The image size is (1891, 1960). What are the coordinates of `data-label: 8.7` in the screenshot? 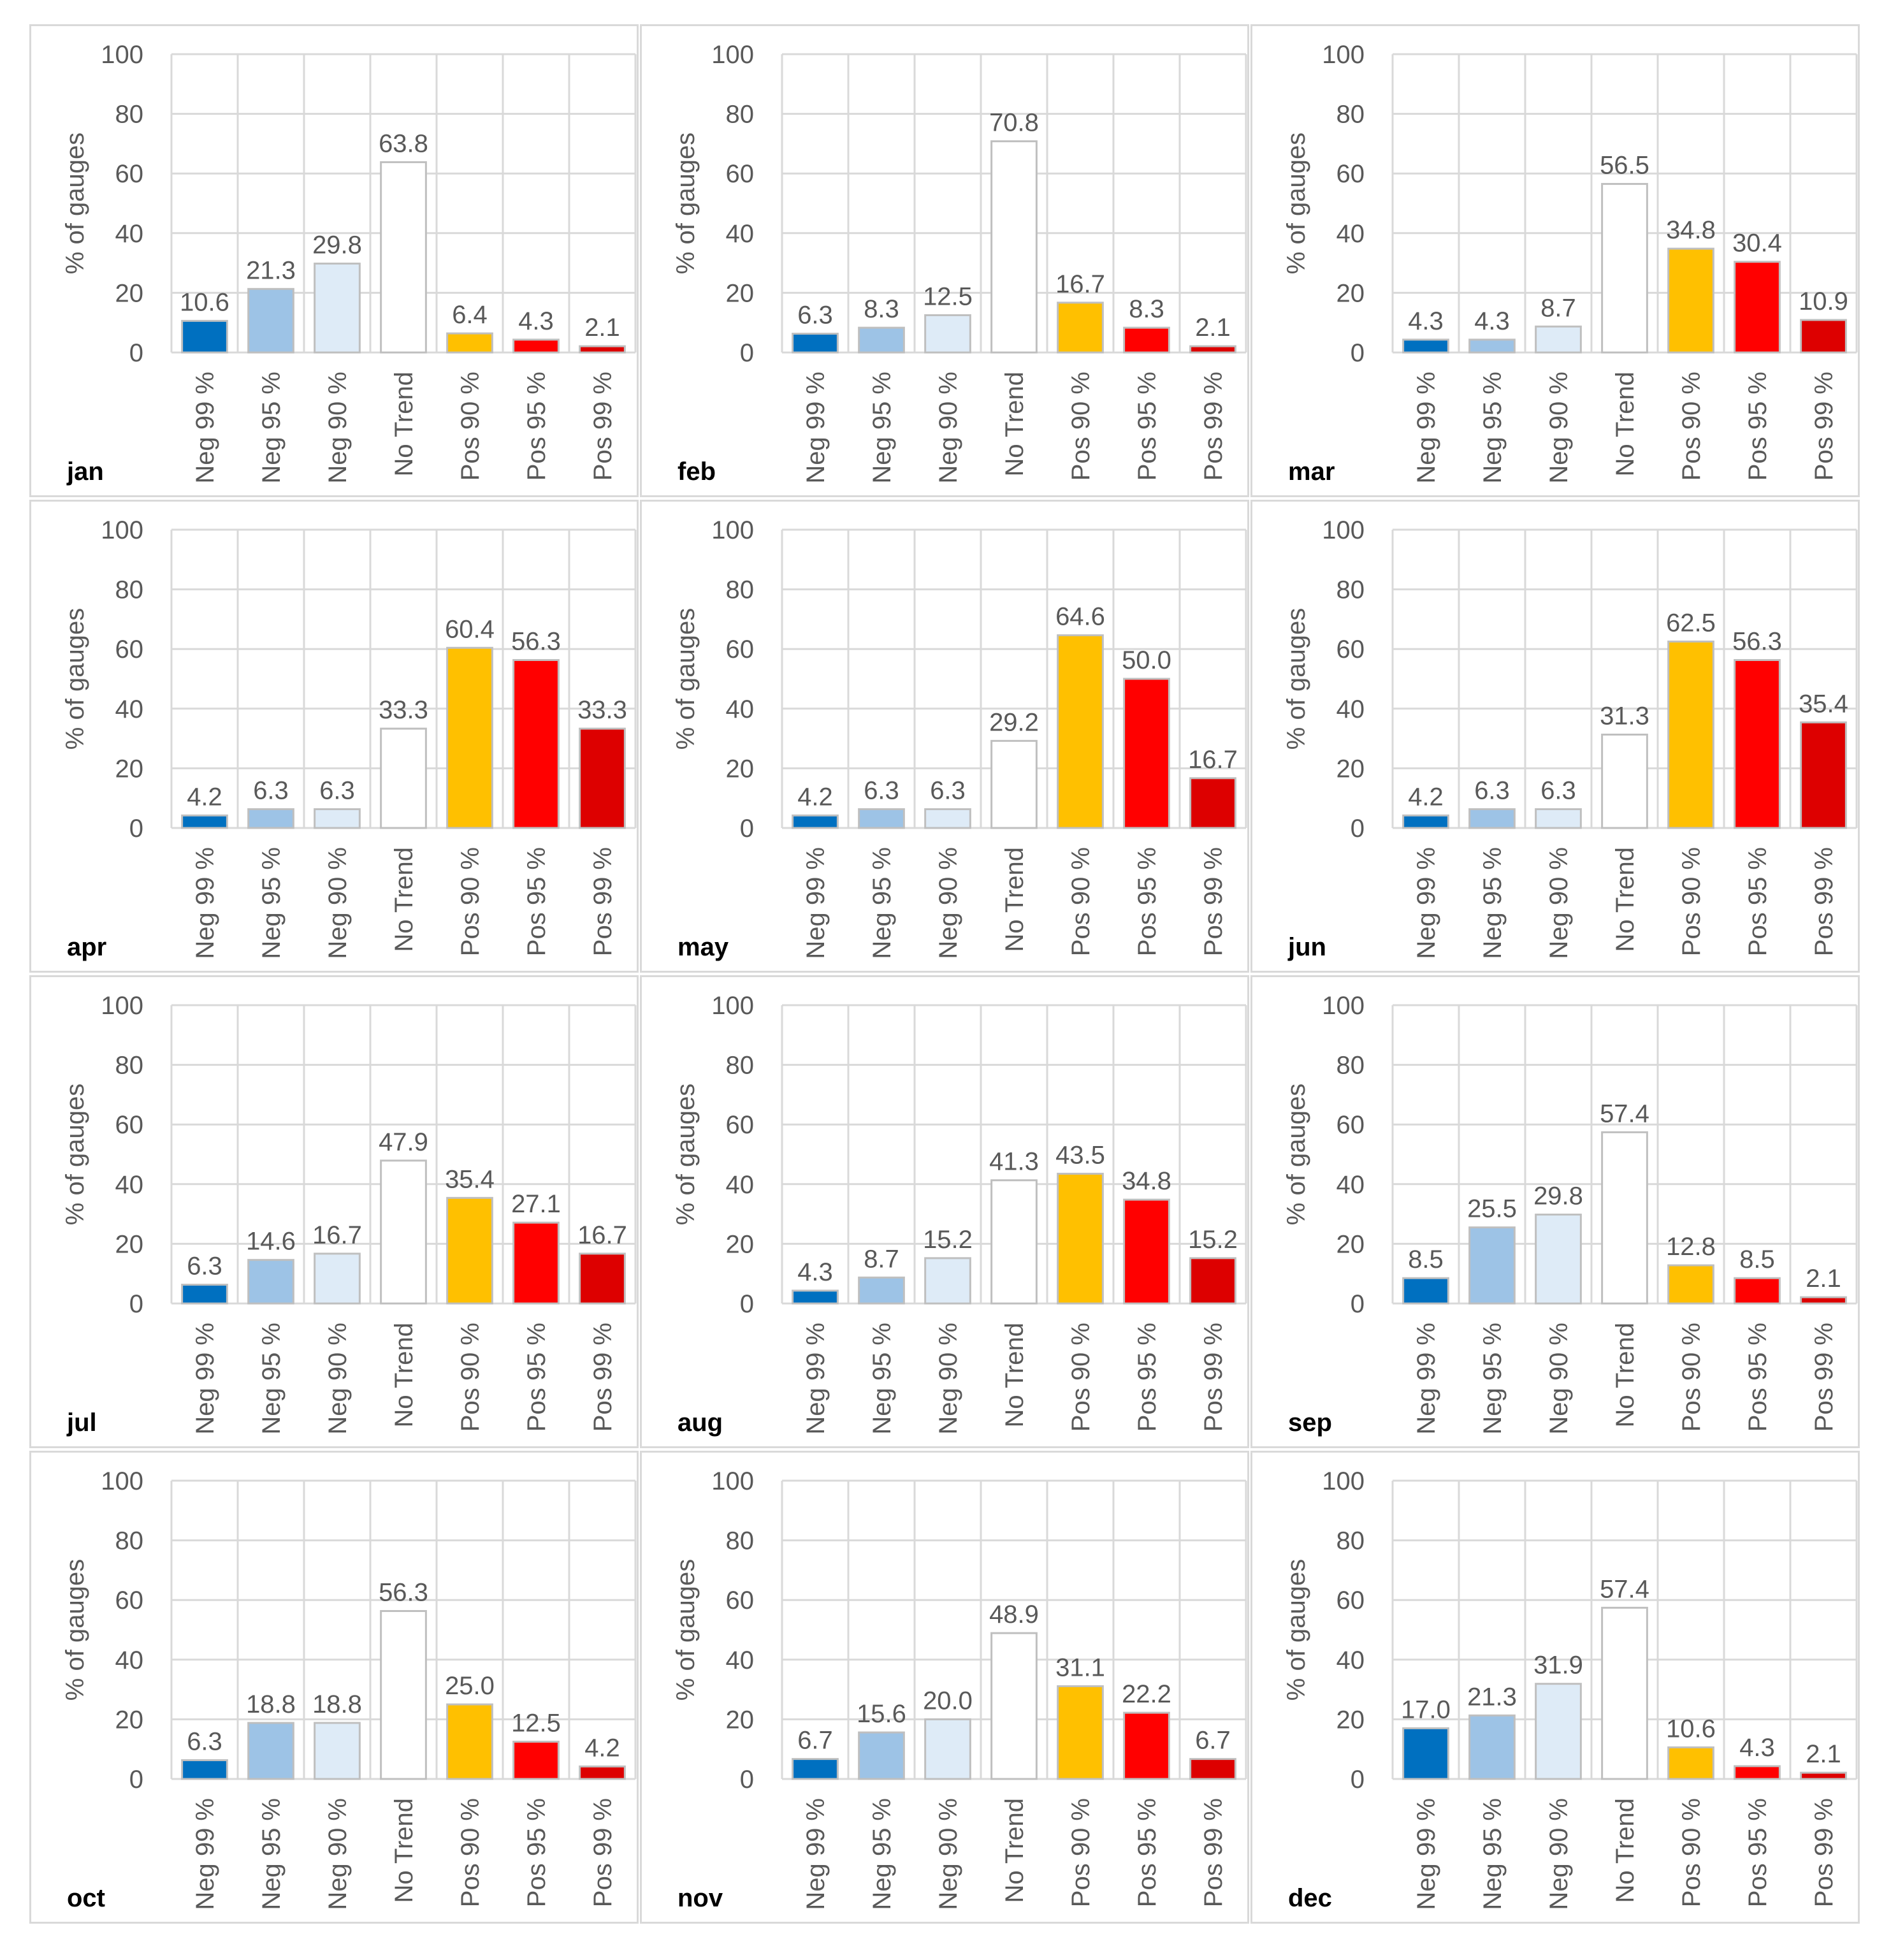 It's located at (1558, 308).